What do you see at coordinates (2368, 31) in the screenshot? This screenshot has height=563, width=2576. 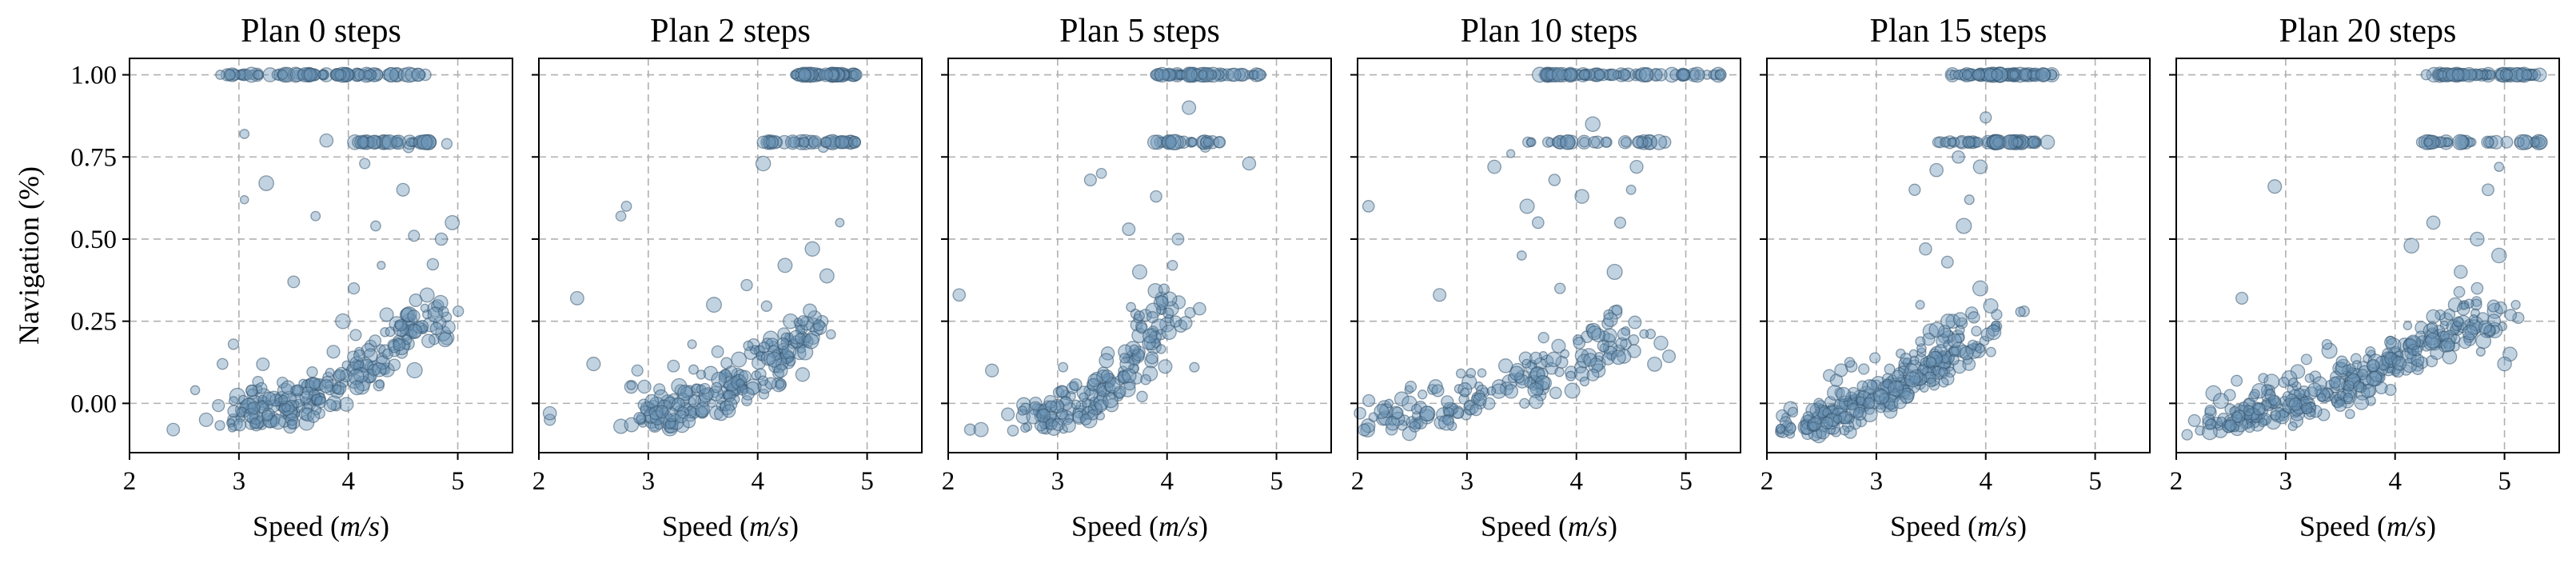 I see `panel-title: Plan 20 steps` at bounding box center [2368, 31].